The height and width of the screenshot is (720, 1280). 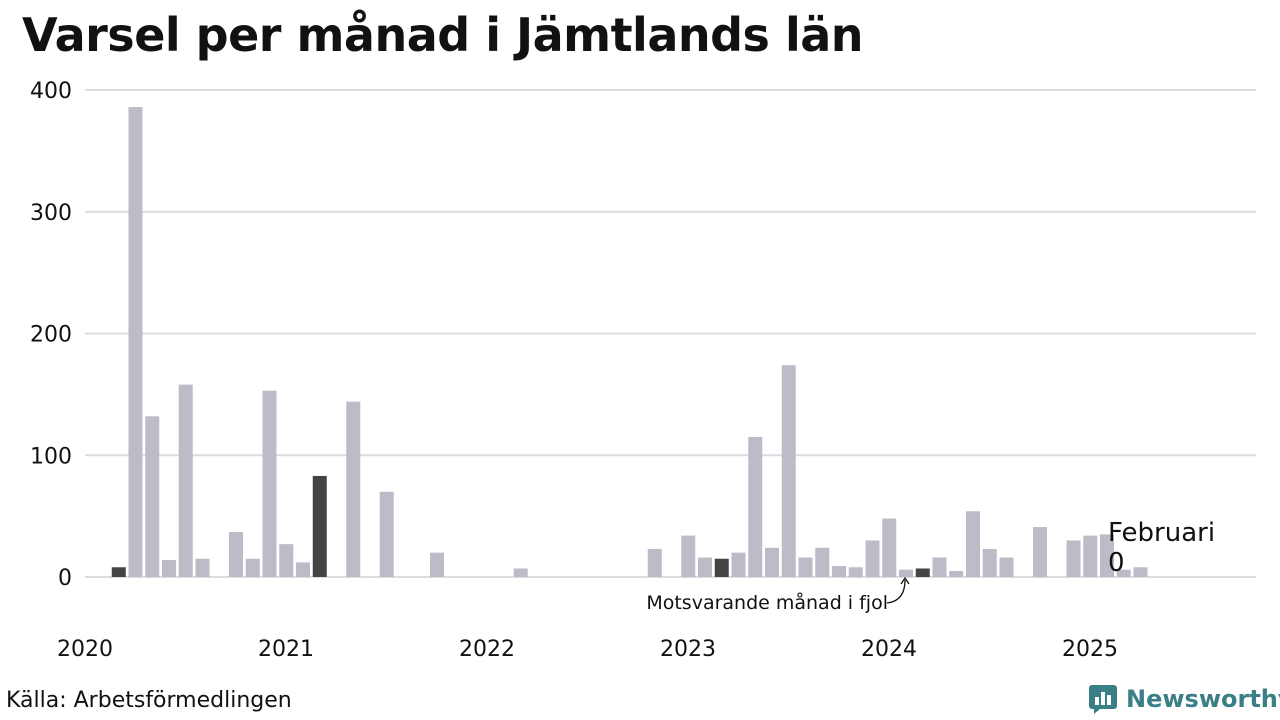 What do you see at coordinates (587, 649) in the screenshot?
I see `x-axis-ticks: 2020 2021 2022 2023 2024 2025` at bounding box center [587, 649].